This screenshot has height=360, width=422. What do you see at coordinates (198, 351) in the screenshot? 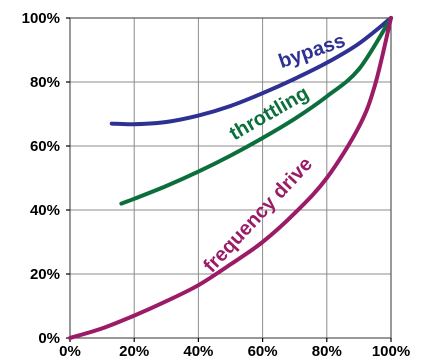
I see `x-tick-label: 40%` at bounding box center [198, 351].